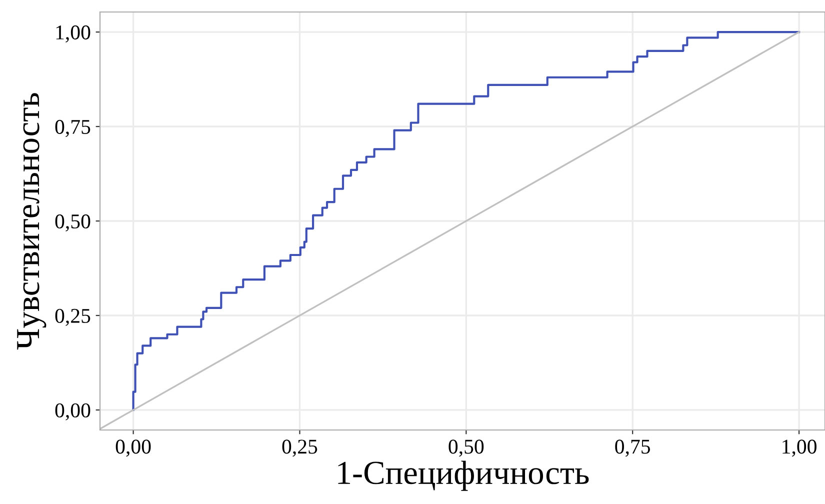  What do you see at coordinates (31, 221) in the screenshot?
I see `y-axis-title: Чувствительность` at bounding box center [31, 221].